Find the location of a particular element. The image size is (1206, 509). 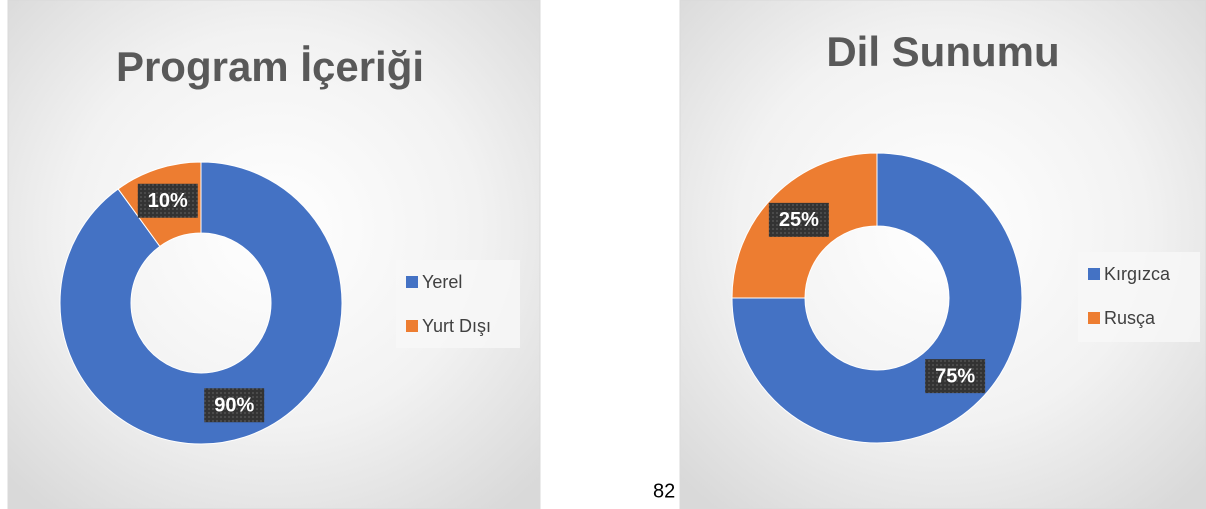

data-label: 10% is located at coordinates (168, 201).